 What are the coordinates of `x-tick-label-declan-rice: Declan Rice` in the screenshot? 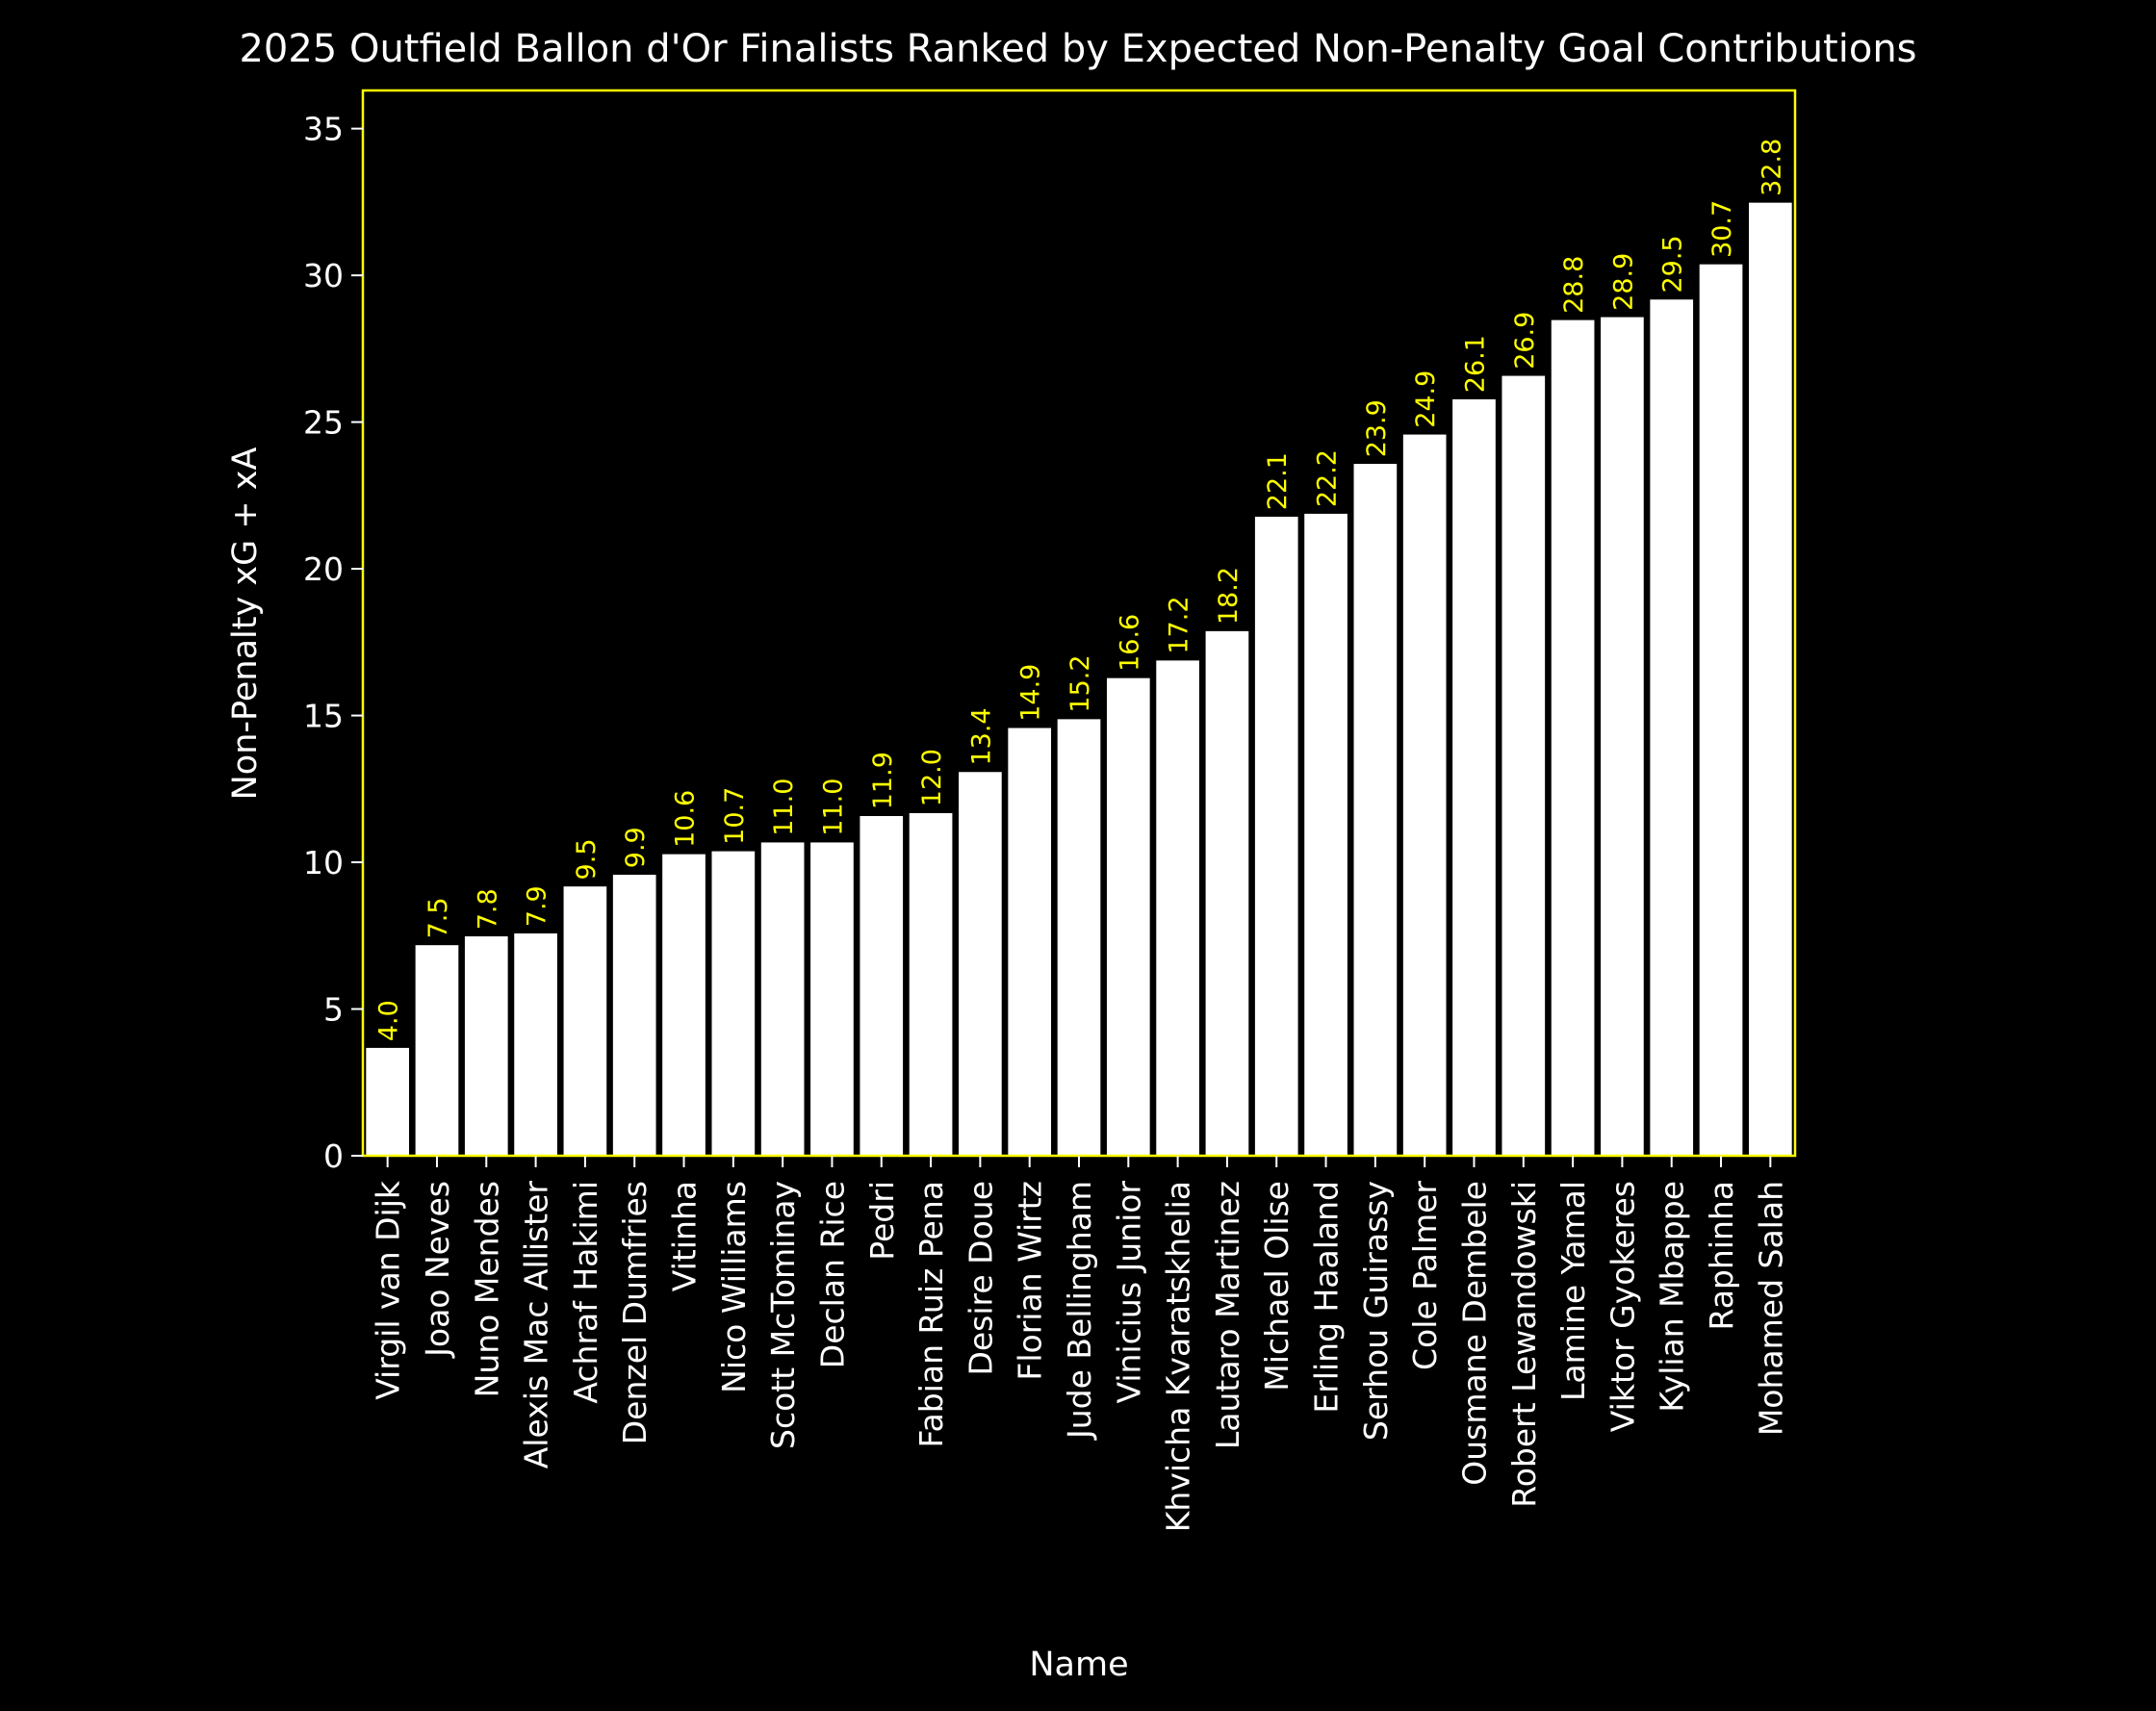 It's located at (832, 1274).